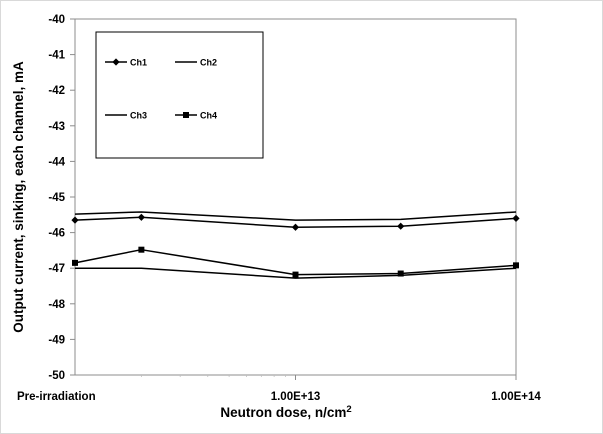  What do you see at coordinates (56, 269) in the screenshot?
I see `y-tick-label: -47` at bounding box center [56, 269].